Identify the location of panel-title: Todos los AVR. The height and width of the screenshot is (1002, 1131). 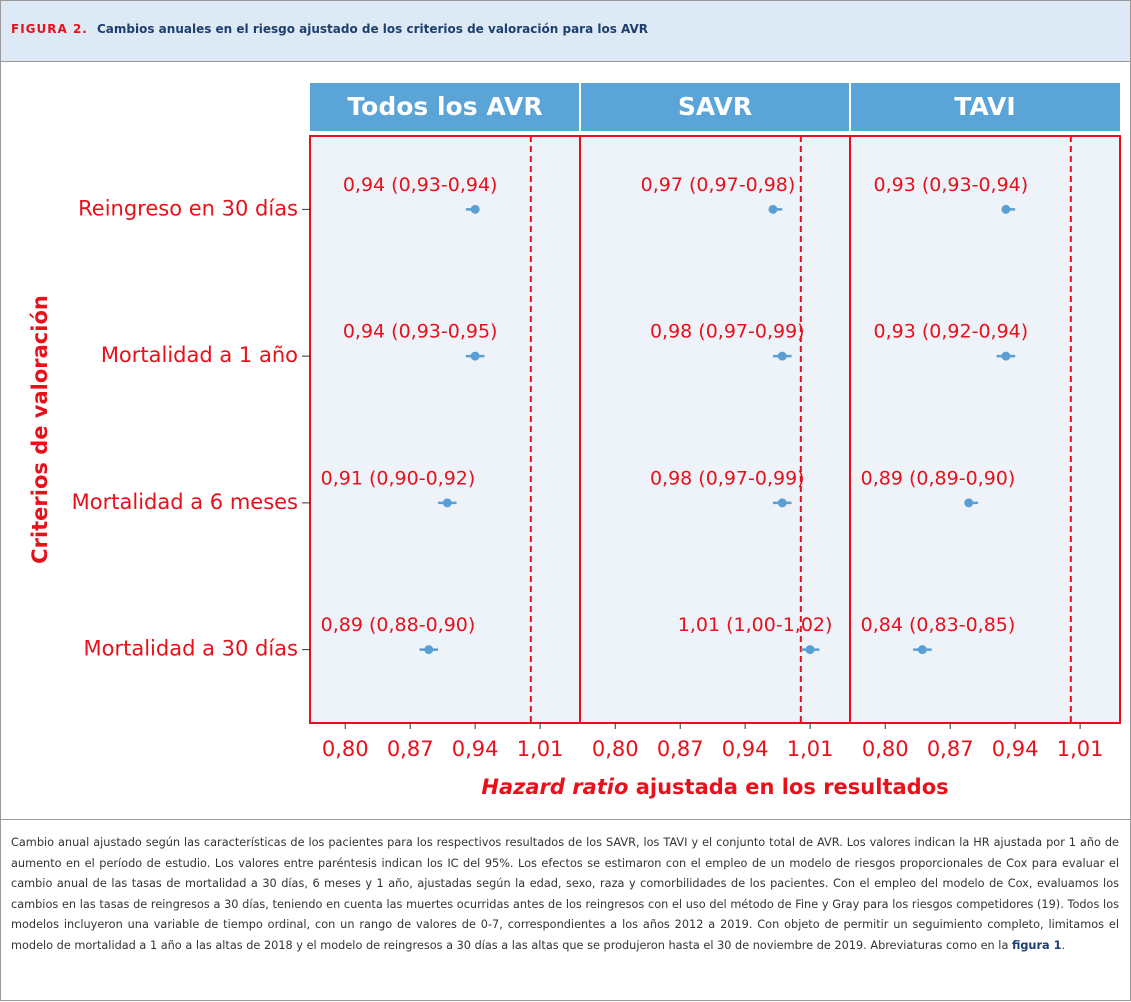
(444, 106).